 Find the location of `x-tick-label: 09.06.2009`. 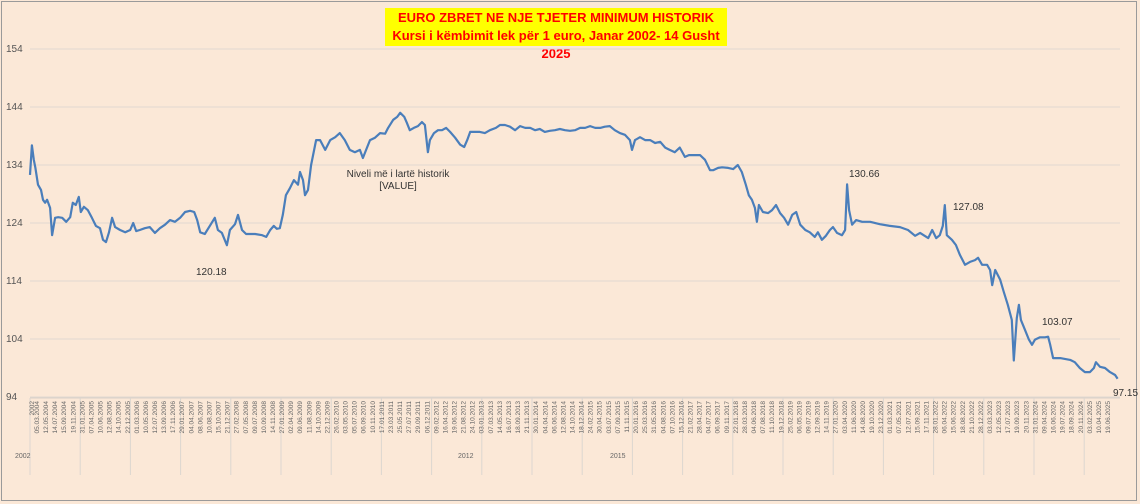

x-tick-label: 09.06.2009 is located at coordinates (300, 417).